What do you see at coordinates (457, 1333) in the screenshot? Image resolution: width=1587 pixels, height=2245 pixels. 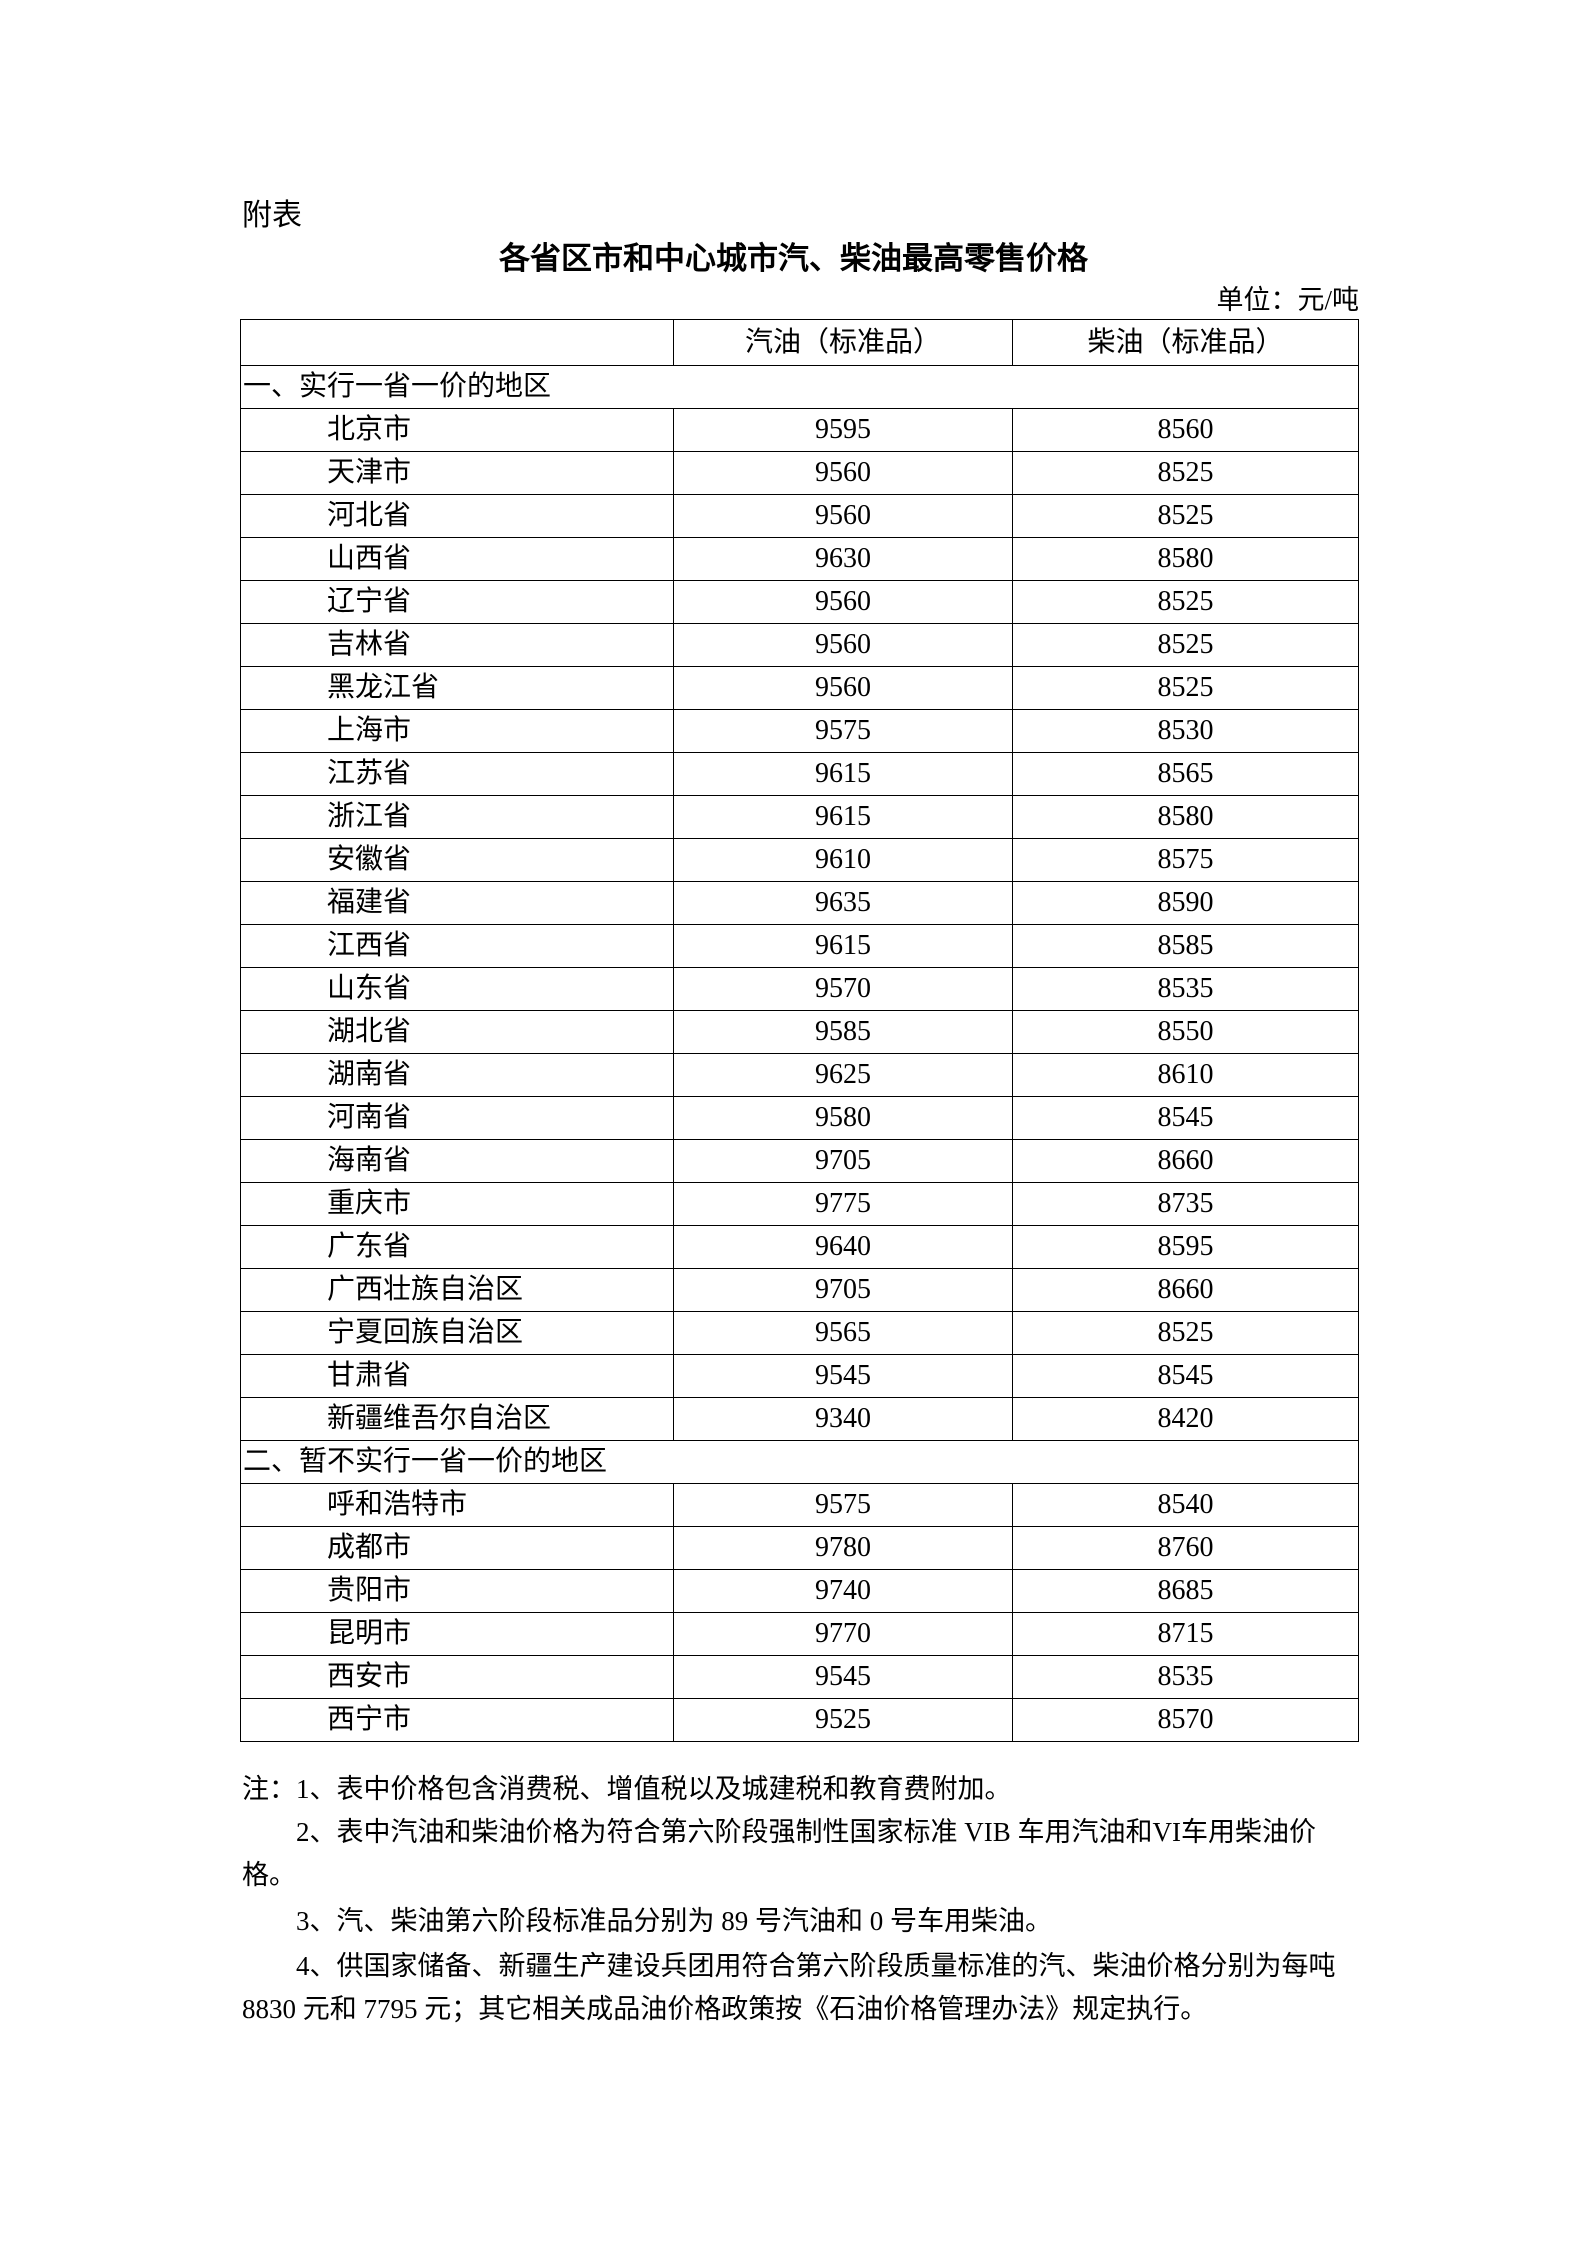 I see `region-name: 宁夏回族自治区` at bounding box center [457, 1333].